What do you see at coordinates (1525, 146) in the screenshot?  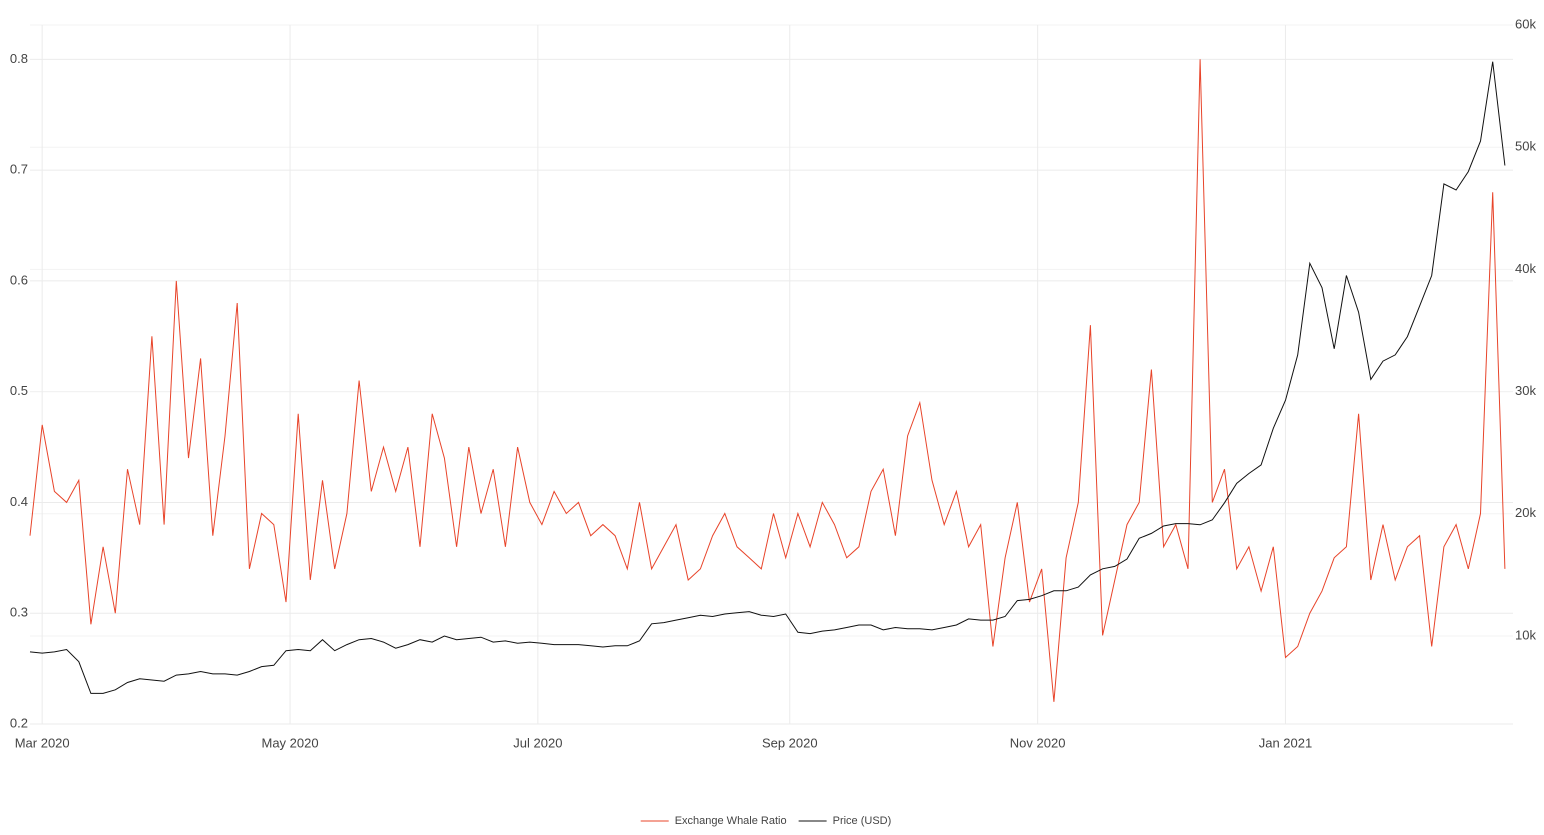 I see `y2-tick-label: 50k` at bounding box center [1525, 146].